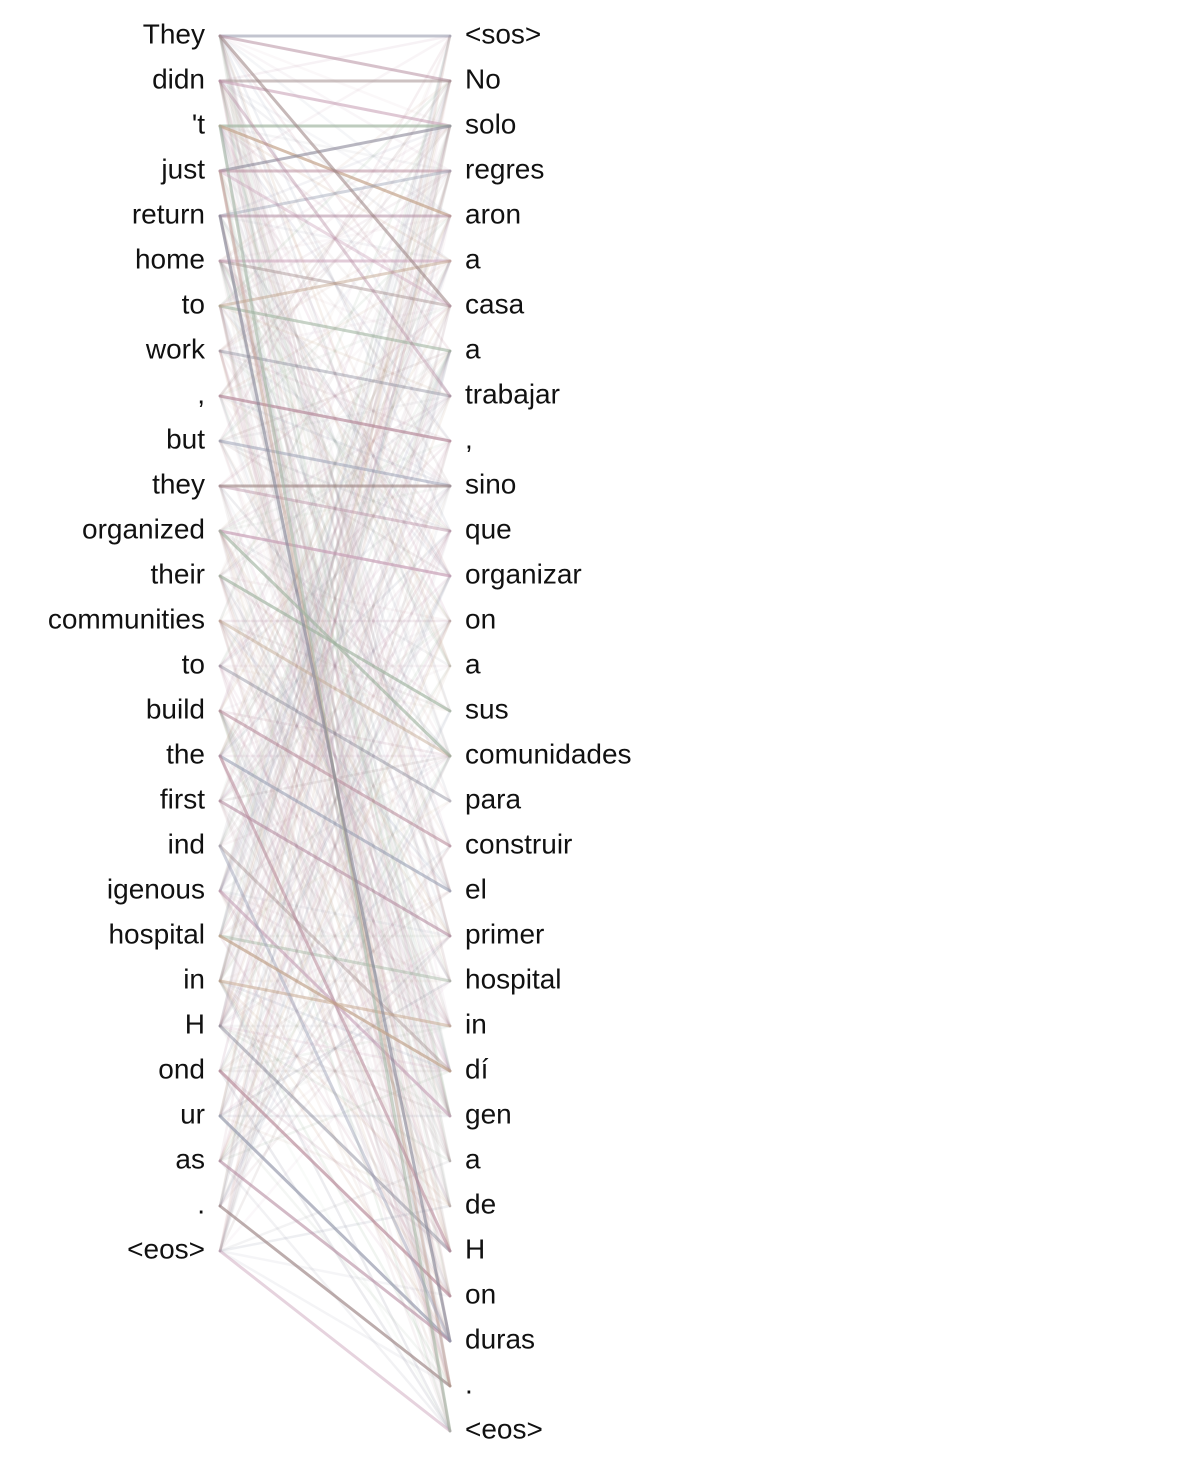 Image resolution: width=1200 pixels, height=1462 pixels. I want to click on source-token: hospital, so click(156, 933).